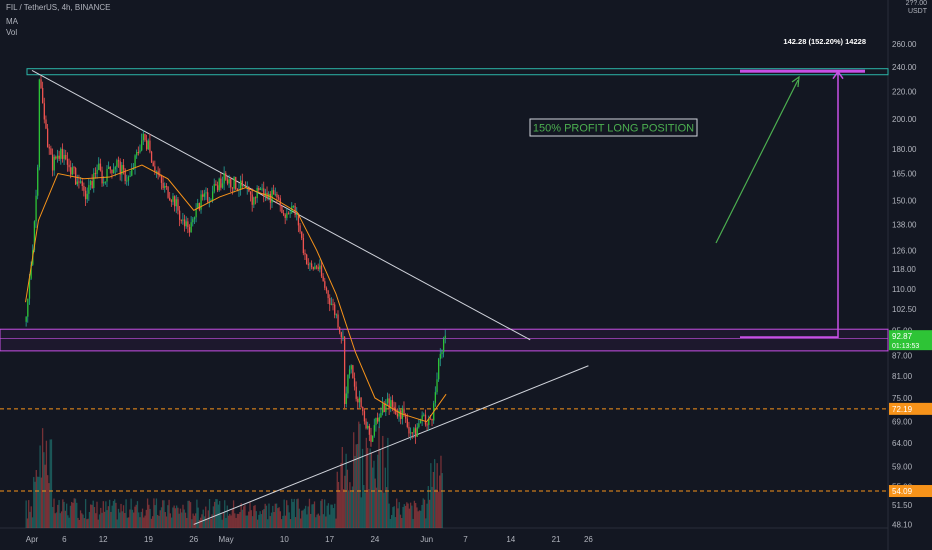 The image size is (932, 550). Describe the element at coordinates (613, 127) in the screenshot. I see `profit-annotation-box` at that location.